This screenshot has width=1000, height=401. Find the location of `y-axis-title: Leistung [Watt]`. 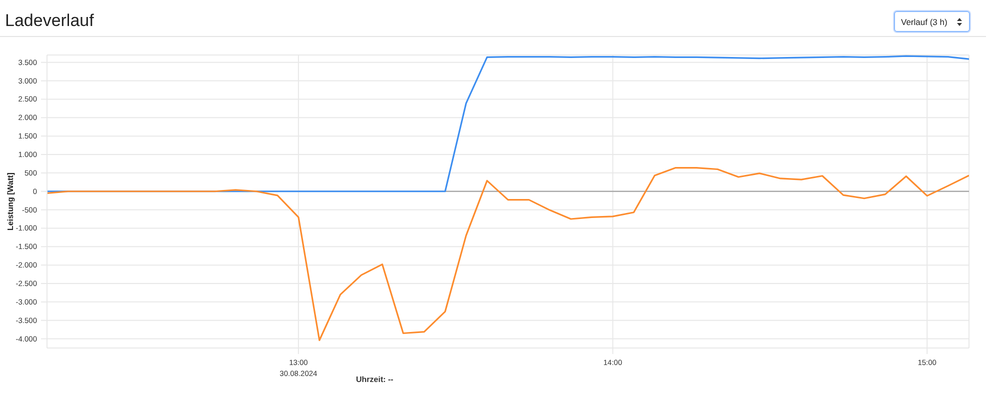

y-axis-title: Leistung [Watt] is located at coordinates (10, 201).